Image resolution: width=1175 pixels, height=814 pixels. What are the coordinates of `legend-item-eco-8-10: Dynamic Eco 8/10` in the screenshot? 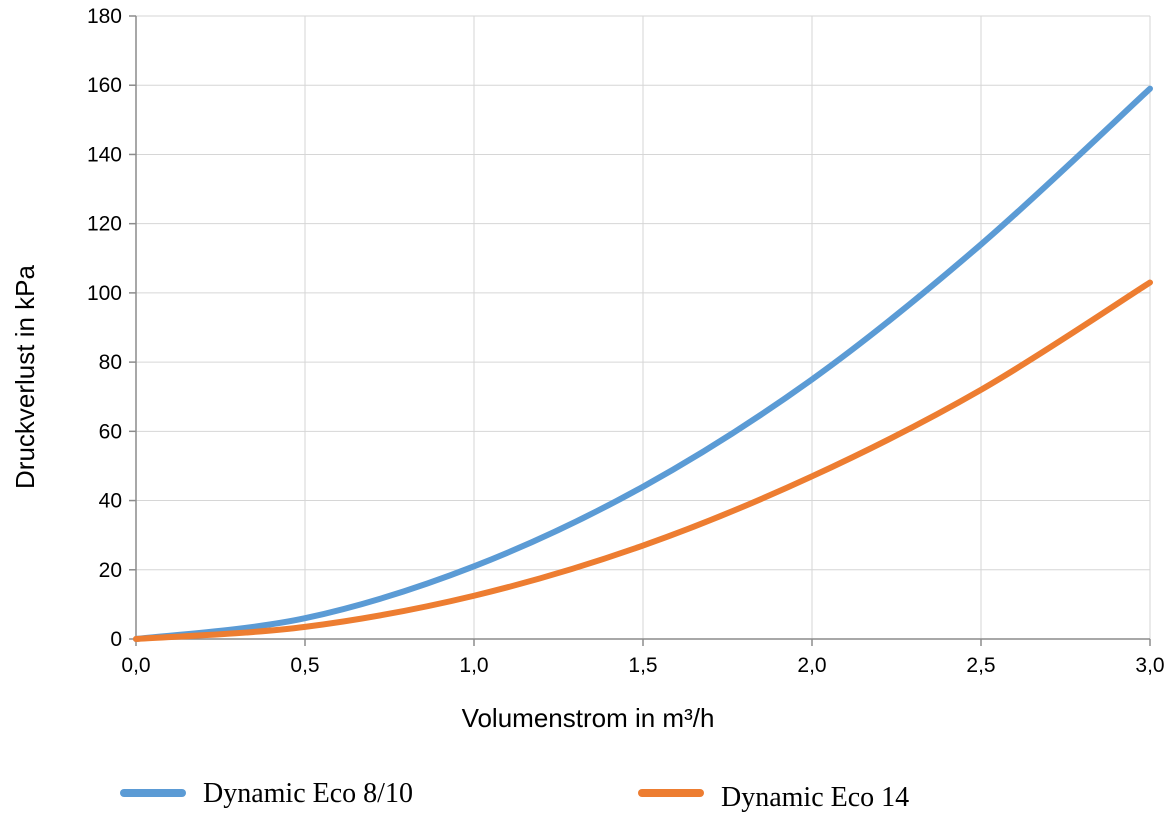 It's located at (266, 793).